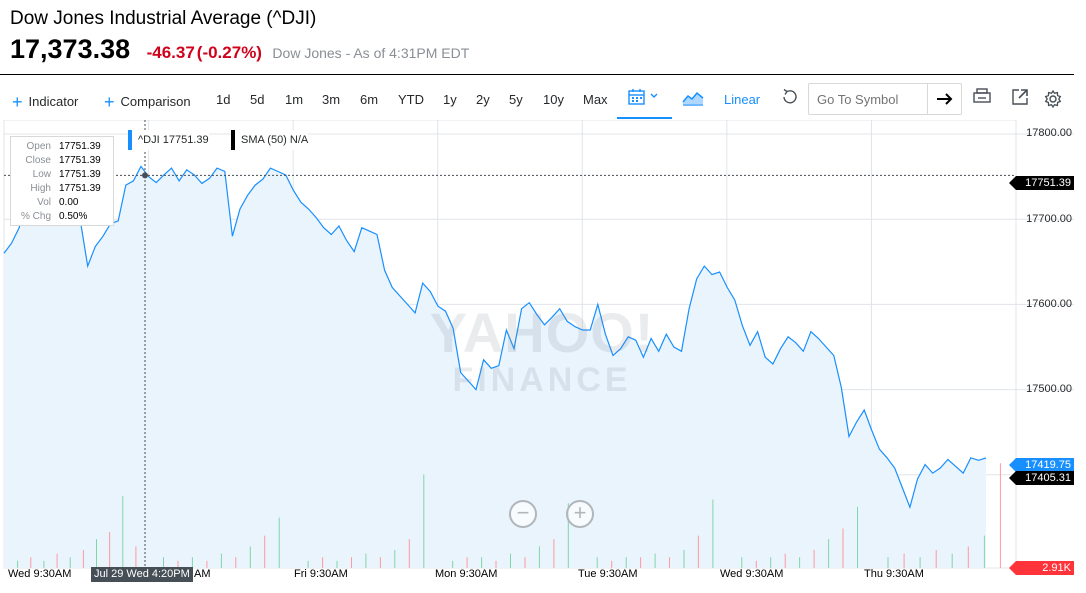  I want to click on ohlc-key: % Chg, so click(35, 216).